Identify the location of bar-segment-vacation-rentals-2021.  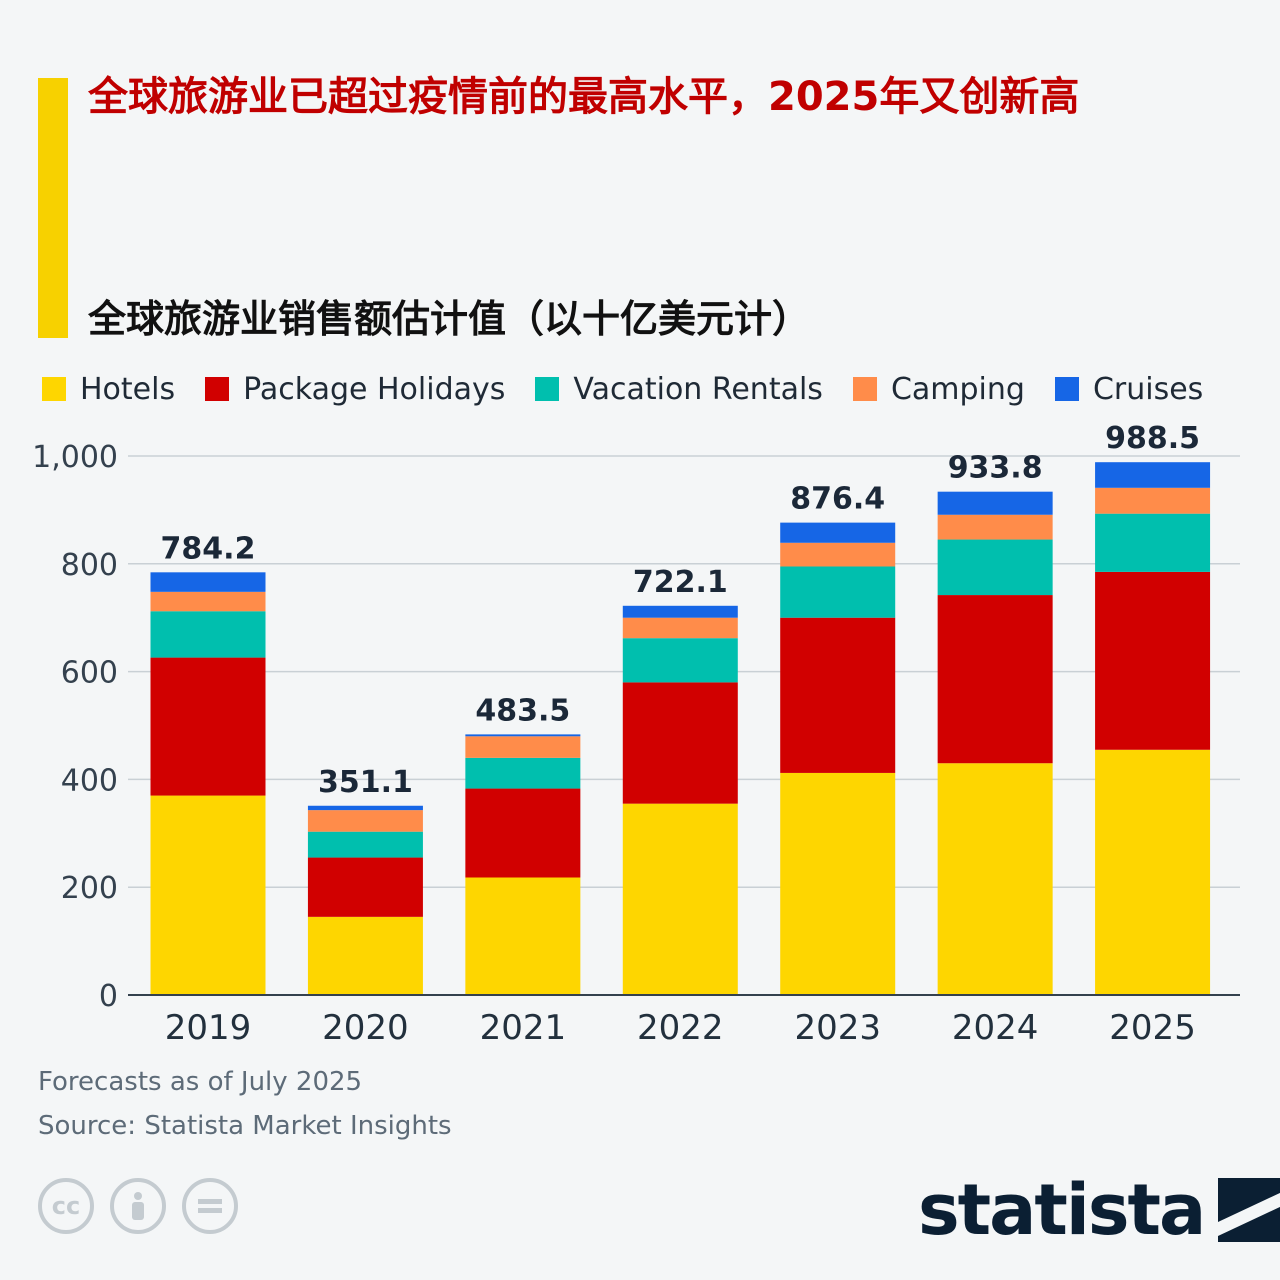
(523, 773).